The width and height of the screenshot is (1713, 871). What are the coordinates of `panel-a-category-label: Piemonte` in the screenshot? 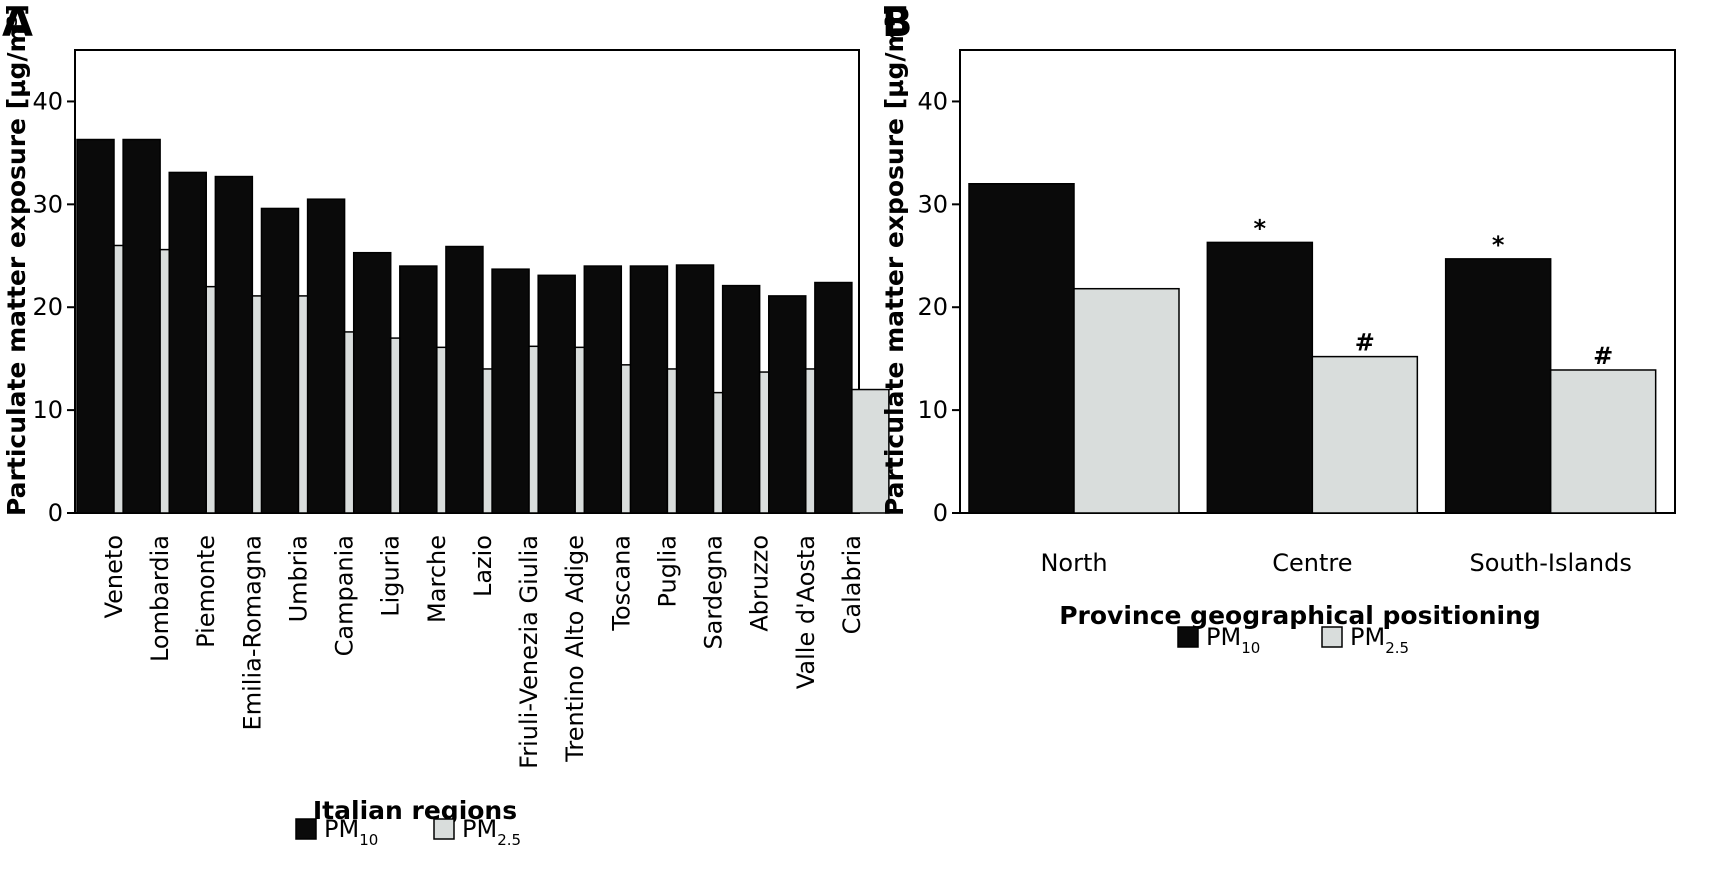 It's located at (206, 591).